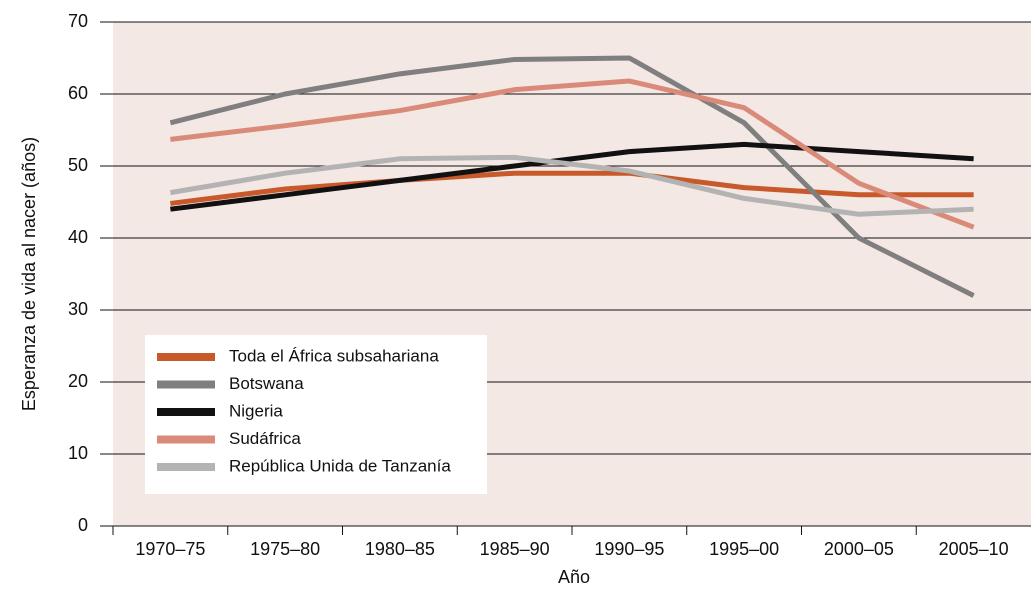 The height and width of the screenshot is (593, 1031). Describe the element at coordinates (574, 577) in the screenshot. I see `x-axis-label: Año` at that location.